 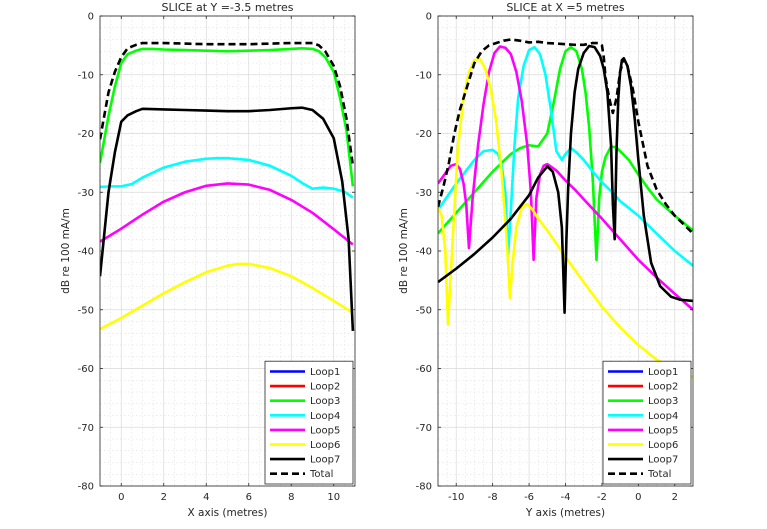 What do you see at coordinates (86, 134) in the screenshot?
I see `left-y-tick-label: -20` at bounding box center [86, 134].